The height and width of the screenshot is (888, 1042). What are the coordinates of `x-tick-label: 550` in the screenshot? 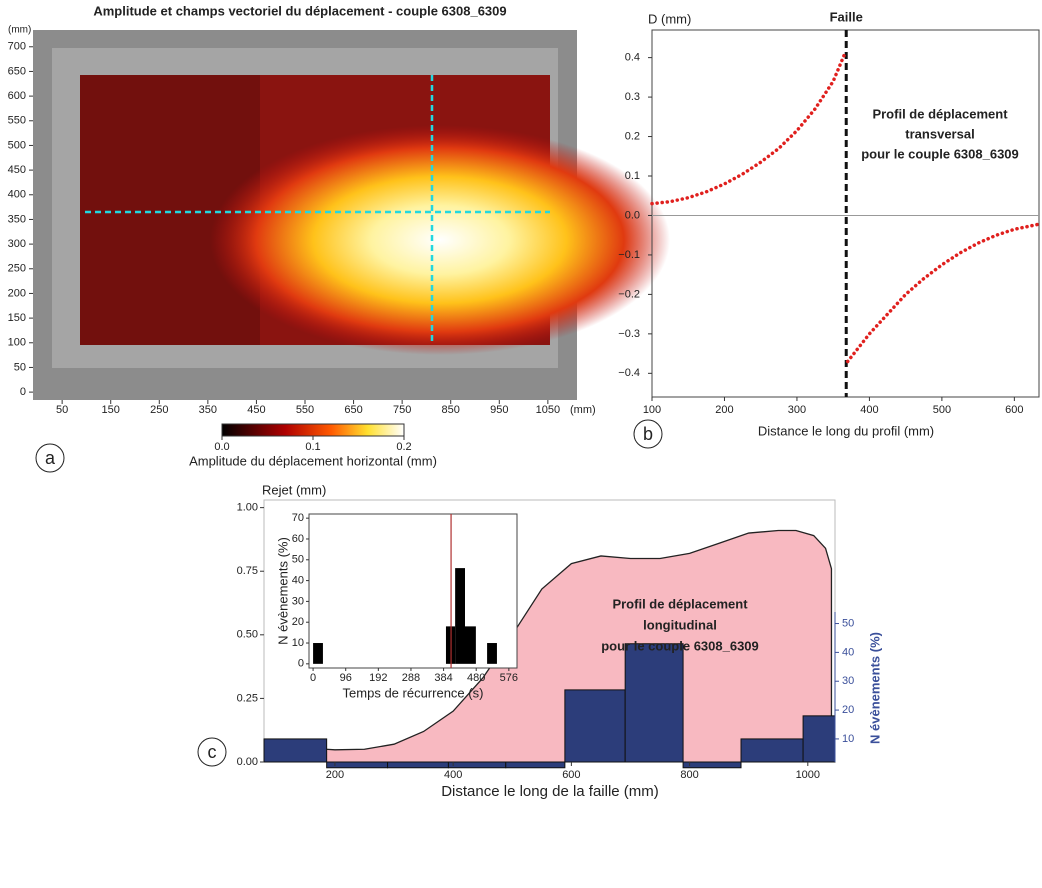 It's located at (305, 410).